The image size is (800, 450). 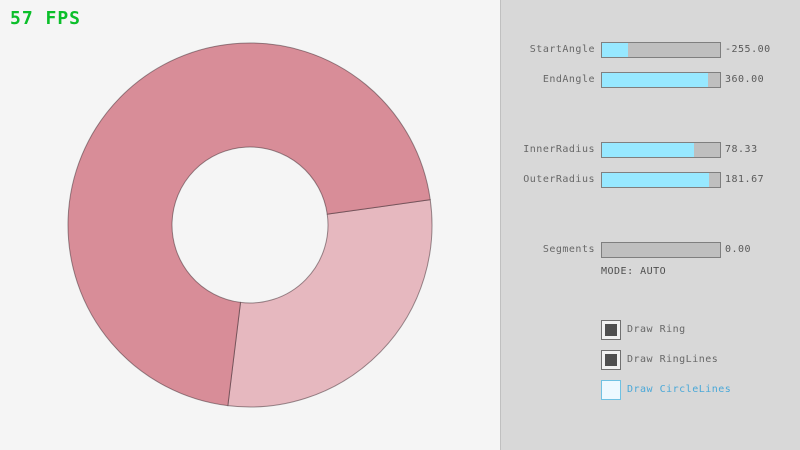 I want to click on innerradius-value: 78.33, so click(x=741, y=149).